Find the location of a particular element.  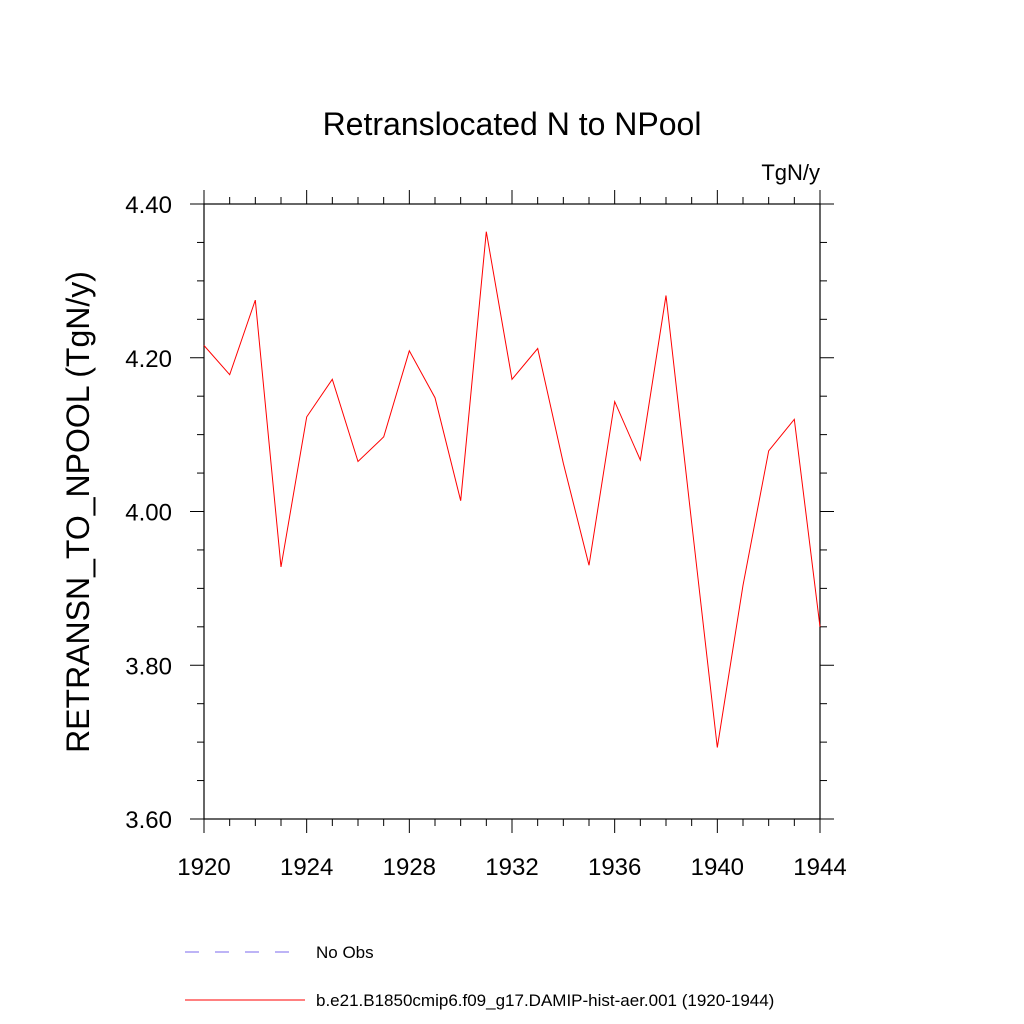

units-label: TgN/y is located at coordinates (790, 172).